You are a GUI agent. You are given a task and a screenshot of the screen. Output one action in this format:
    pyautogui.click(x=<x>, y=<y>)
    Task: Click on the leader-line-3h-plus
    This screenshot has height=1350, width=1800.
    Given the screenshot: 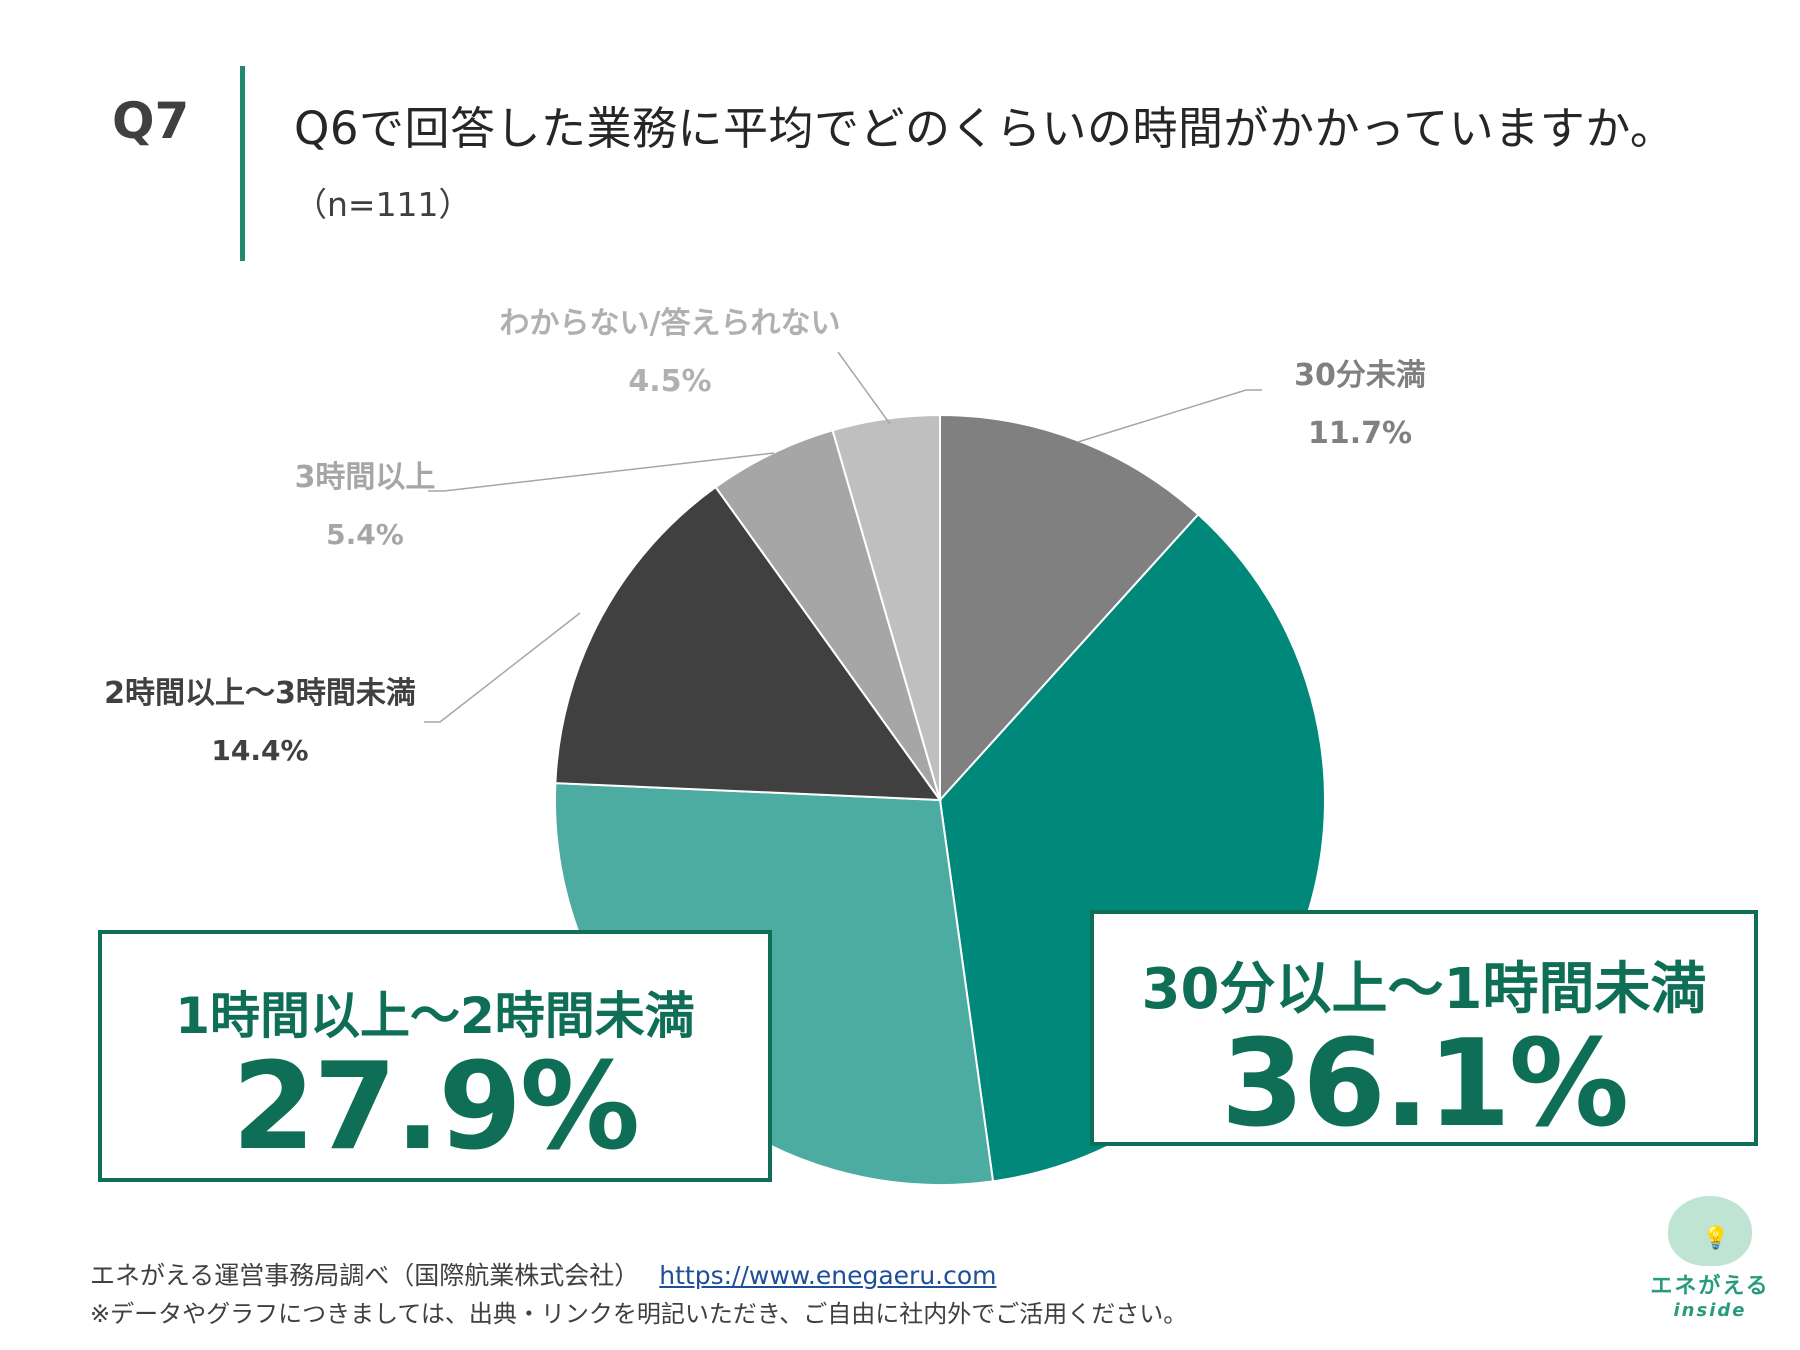 What is the action you would take?
    pyautogui.click(x=601, y=472)
    